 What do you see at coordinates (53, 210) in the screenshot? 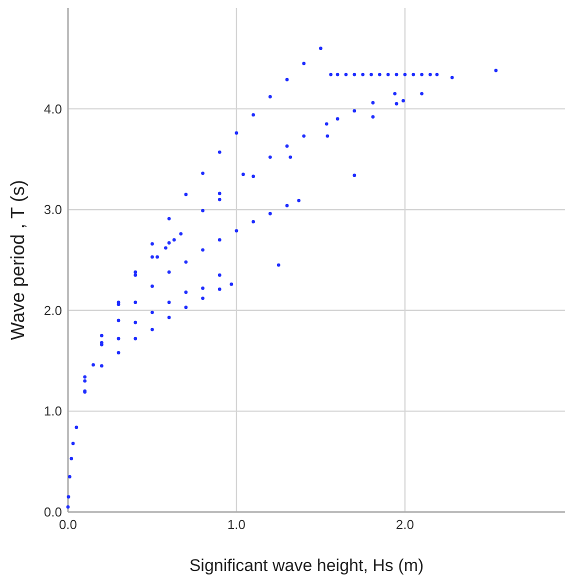
I see `y-tick-label: 3.0` at bounding box center [53, 210].